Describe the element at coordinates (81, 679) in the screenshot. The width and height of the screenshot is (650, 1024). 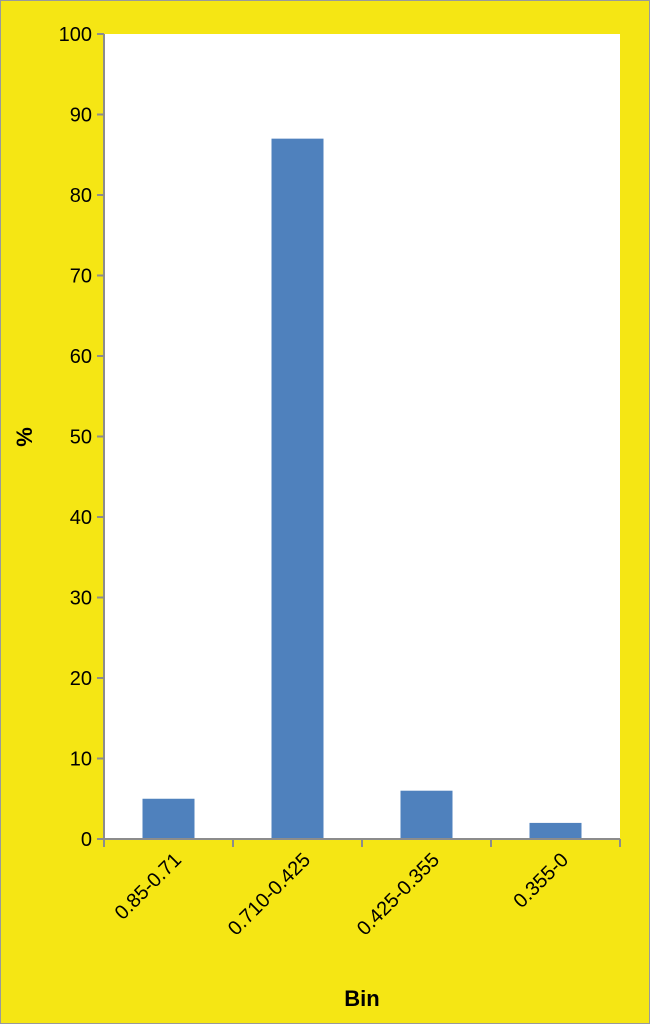
I see `y-tick-label: 20` at that location.